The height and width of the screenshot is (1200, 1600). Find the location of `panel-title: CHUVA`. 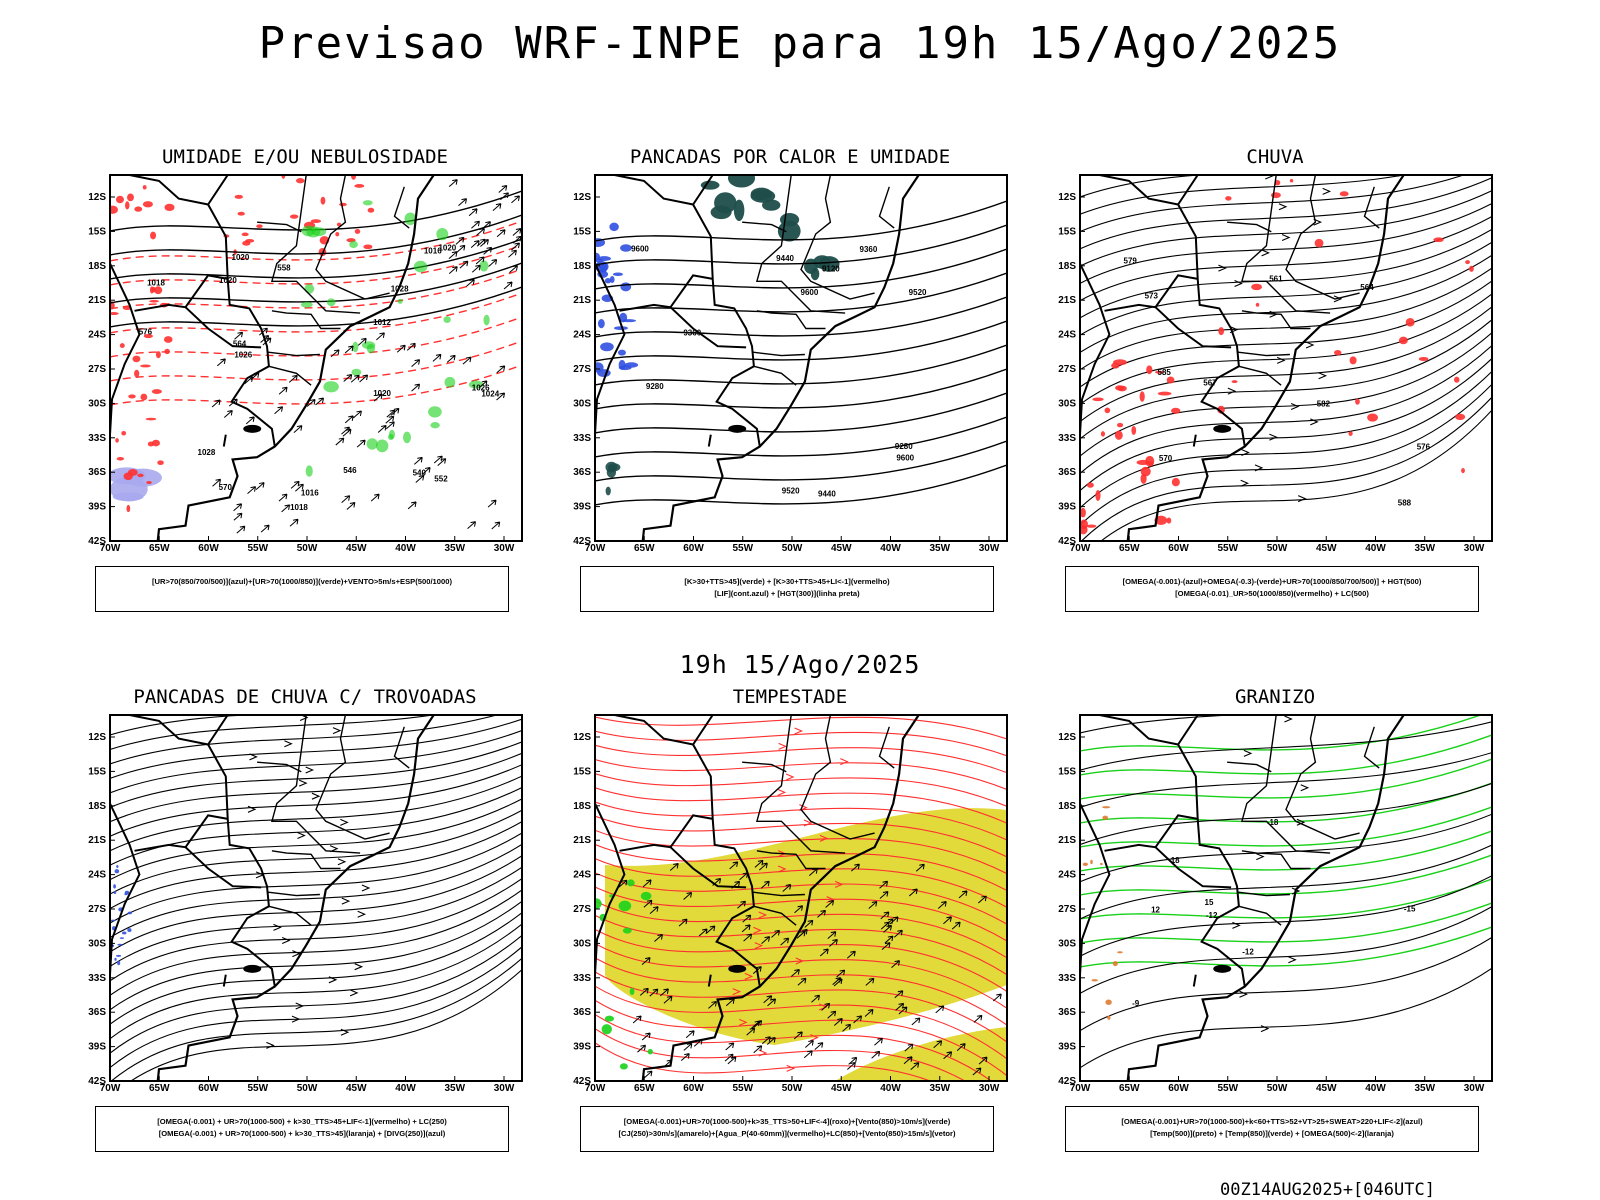

panel-title: CHUVA is located at coordinates (1275, 157).